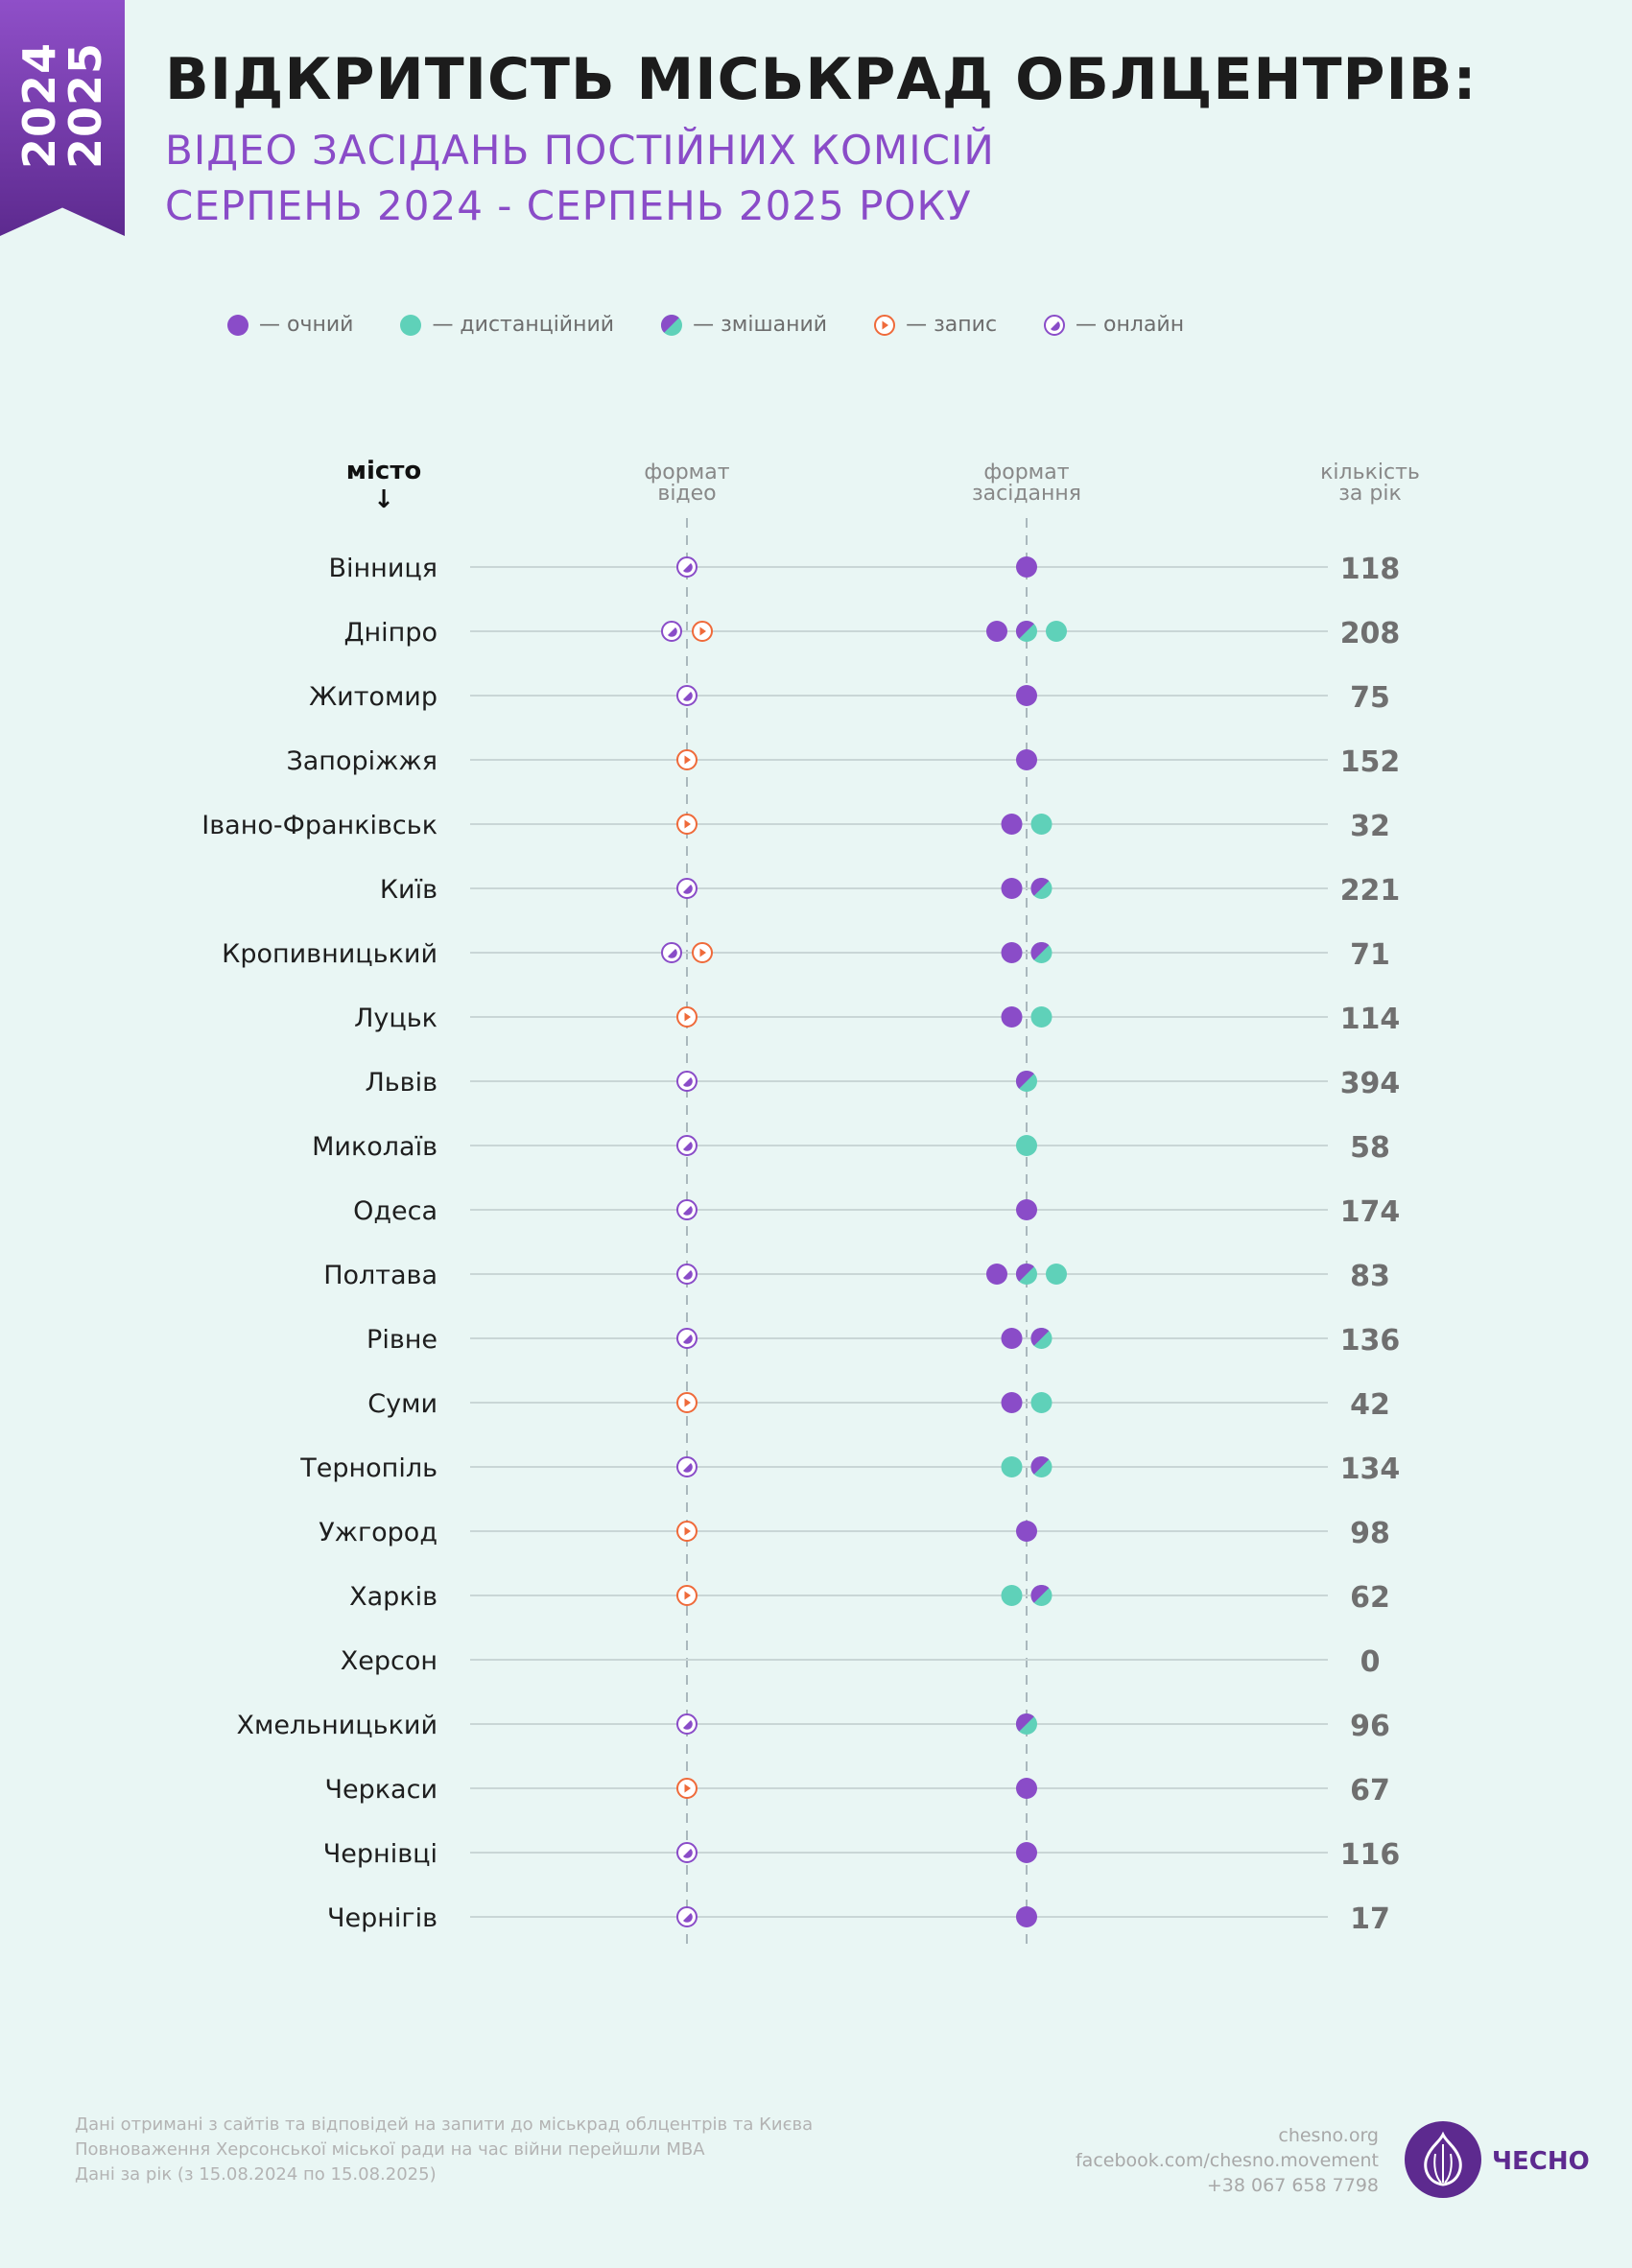 Image resolution: width=1632 pixels, height=2268 pixels. What do you see at coordinates (1370, 826) in the screenshot?
I see `count-label: 32` at bounding box center [1370, 826].